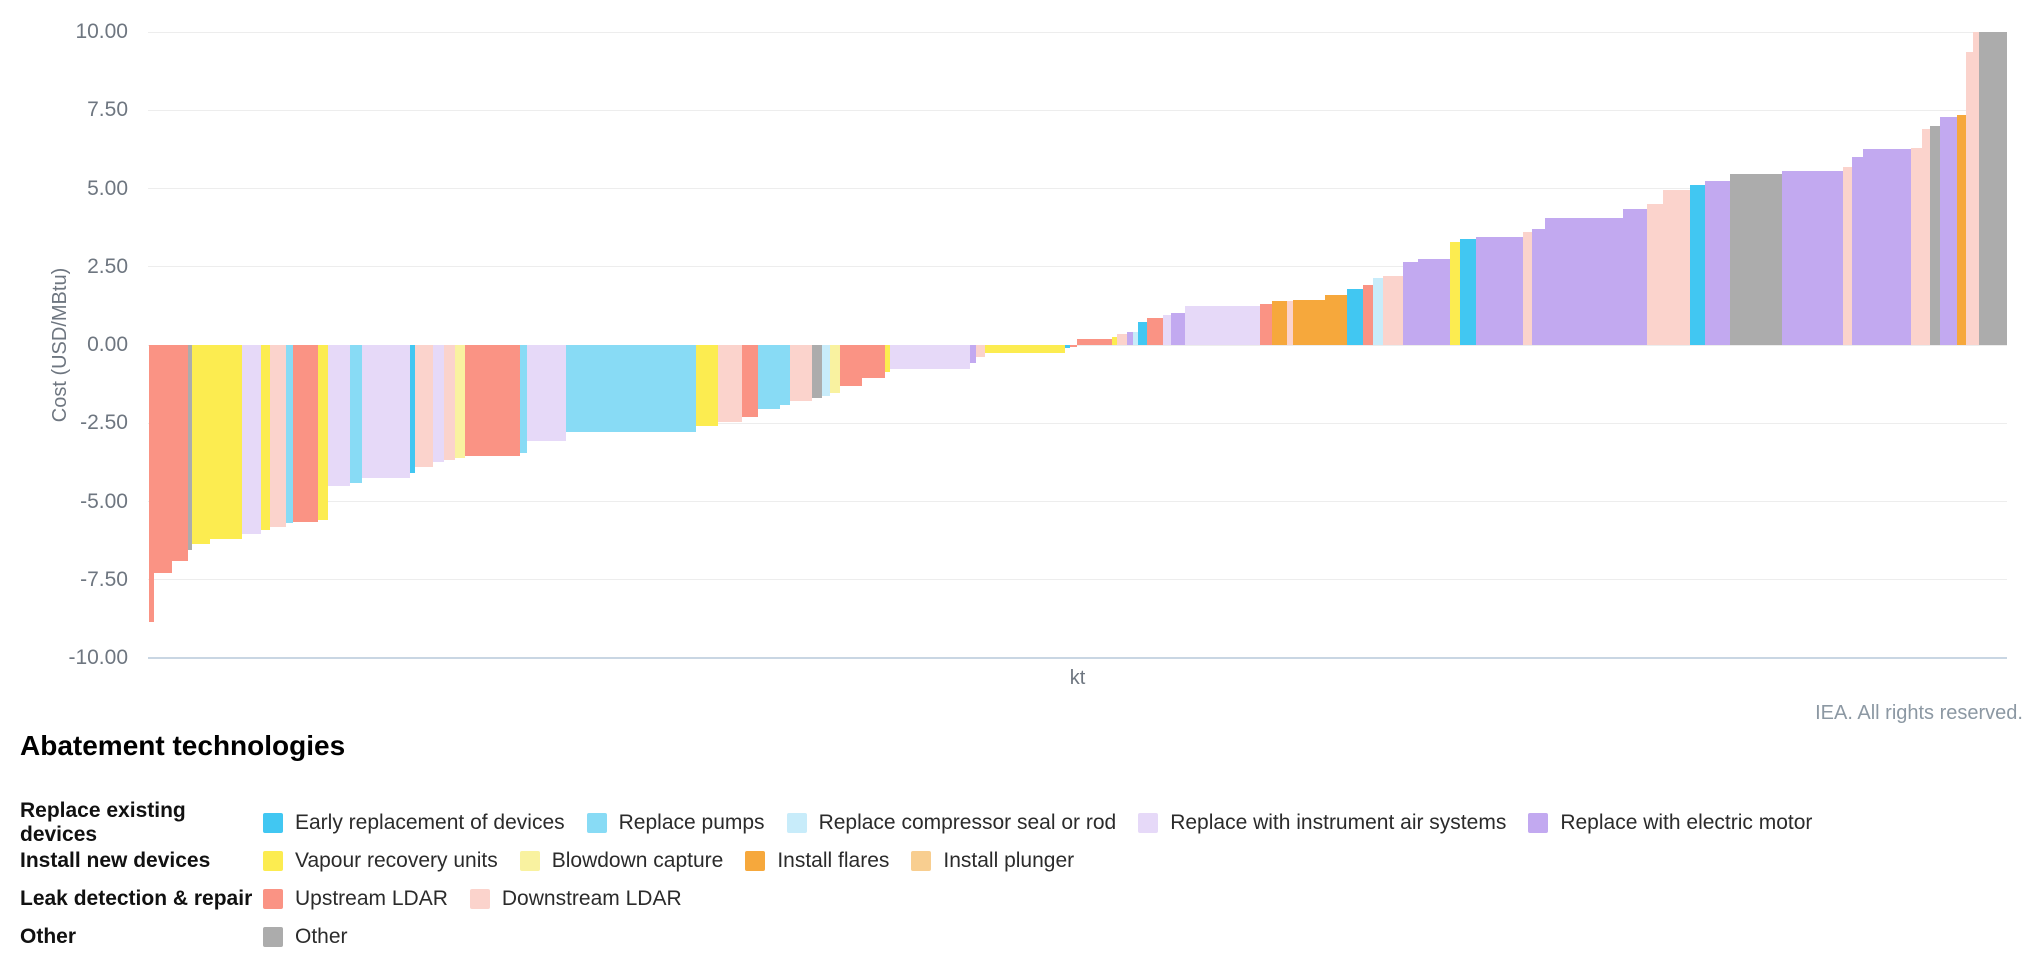 Image resolution: width=2029 pixels, height=956 pixels. What do you see at coordinates (1670, 823) in the screenshot?
I see `legend-item-electric: Replace with electric motor` at bounding box center [1670, 823].